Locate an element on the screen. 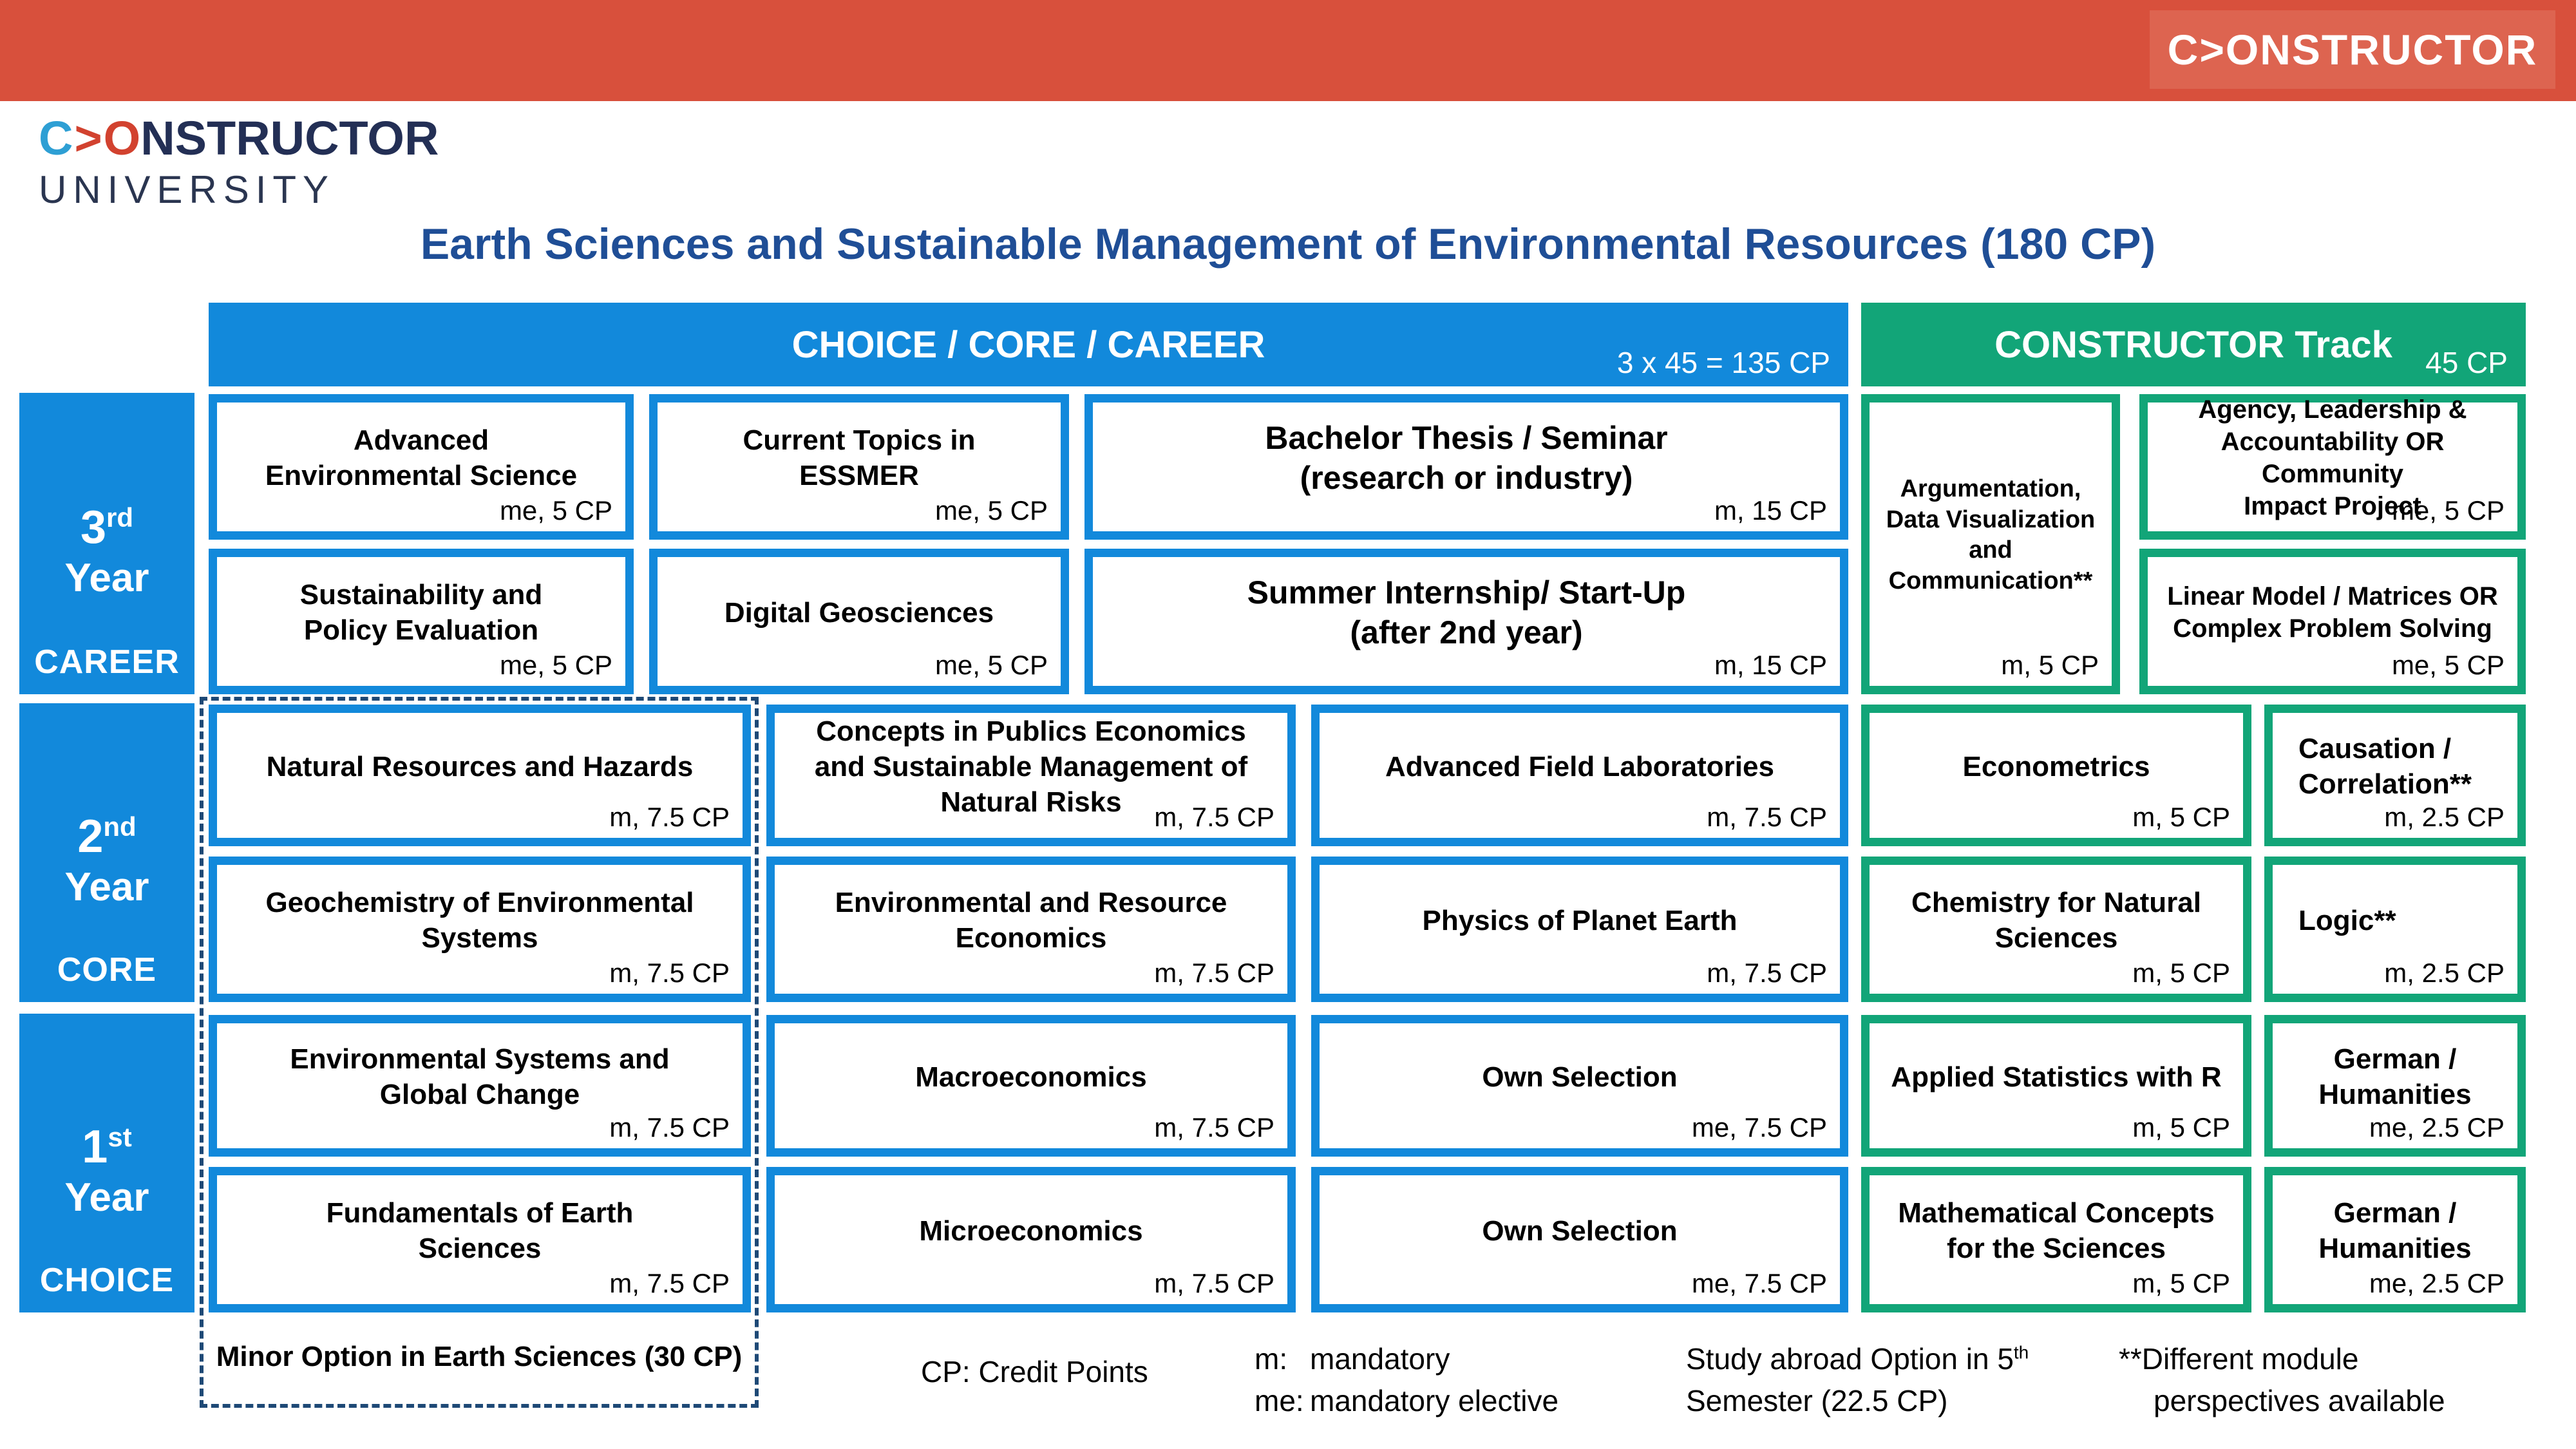 This screenshot has width=2576, height=1449. year-number-group: 3rd Year is located at coordinates (107, 551).